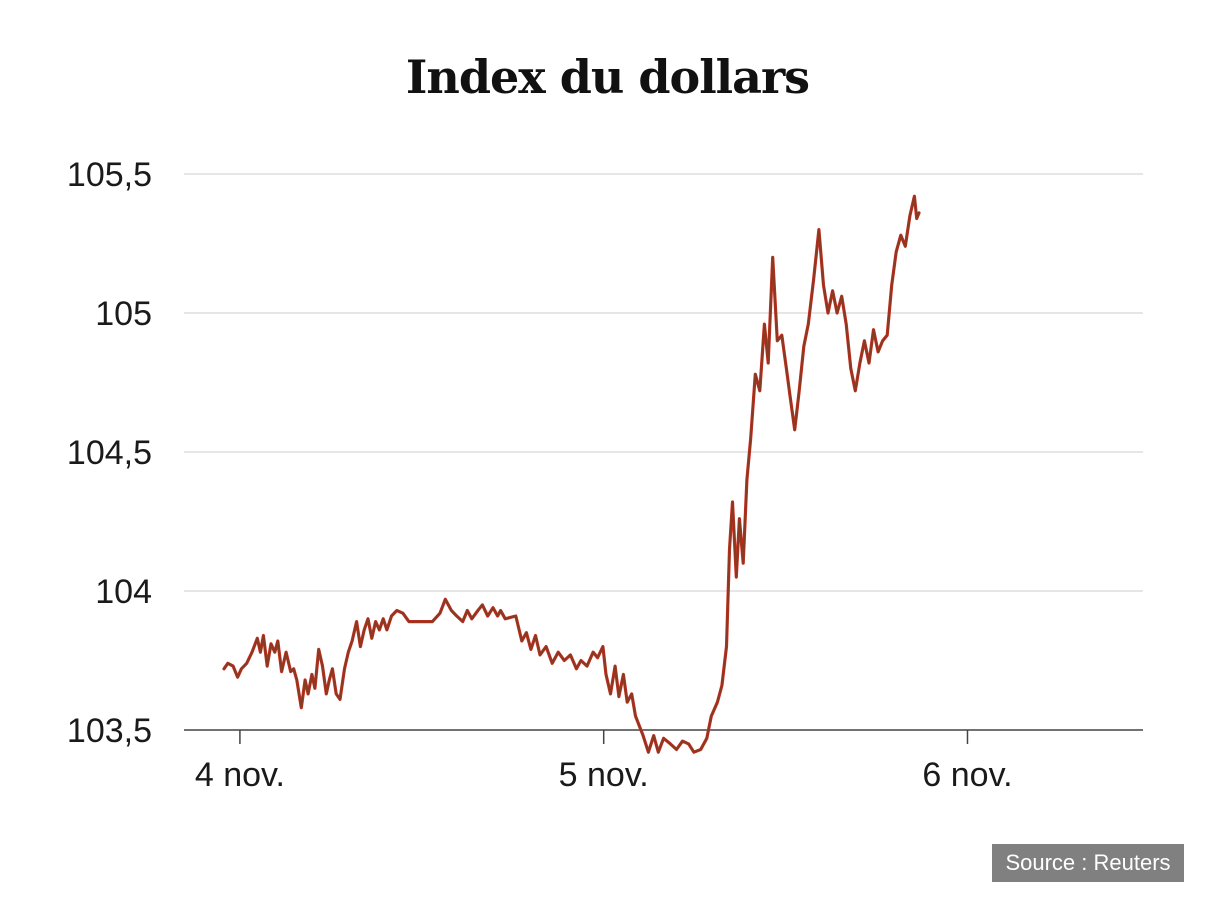 This screenshot has width=1215, height=918. I want to click on x-axis: 4 nov. 5 nov. 6 nov., so click(604, 762).